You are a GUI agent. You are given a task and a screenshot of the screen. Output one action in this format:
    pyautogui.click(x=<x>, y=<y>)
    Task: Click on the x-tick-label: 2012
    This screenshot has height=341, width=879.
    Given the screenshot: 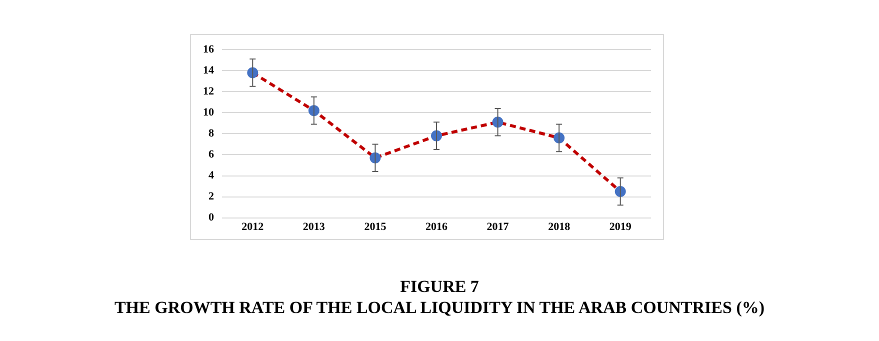 What is the action you would take?
    pyautogui.click(x=253, y=227)
    